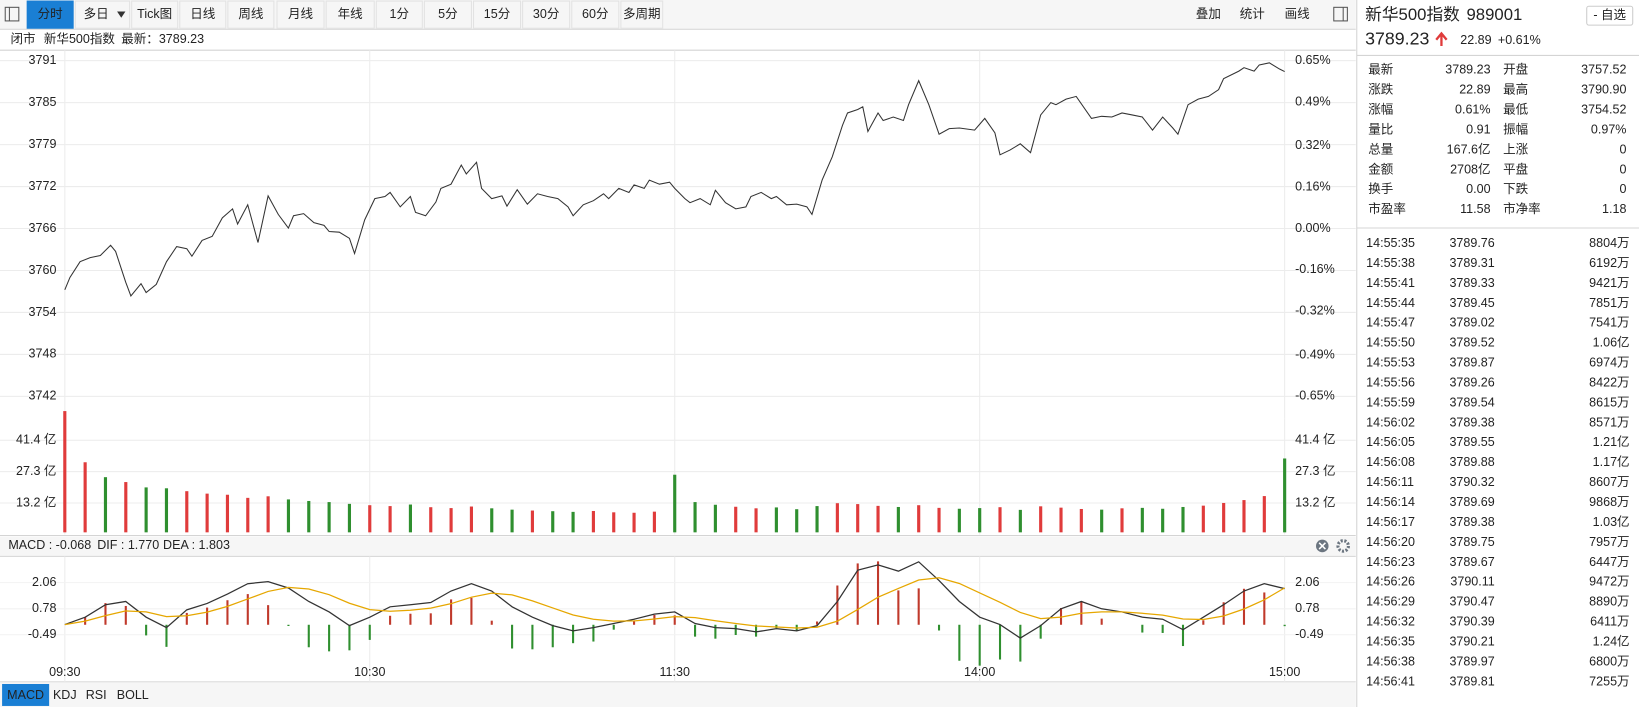  I want to click on trade-price: 3790.47, so click(1471, 602).